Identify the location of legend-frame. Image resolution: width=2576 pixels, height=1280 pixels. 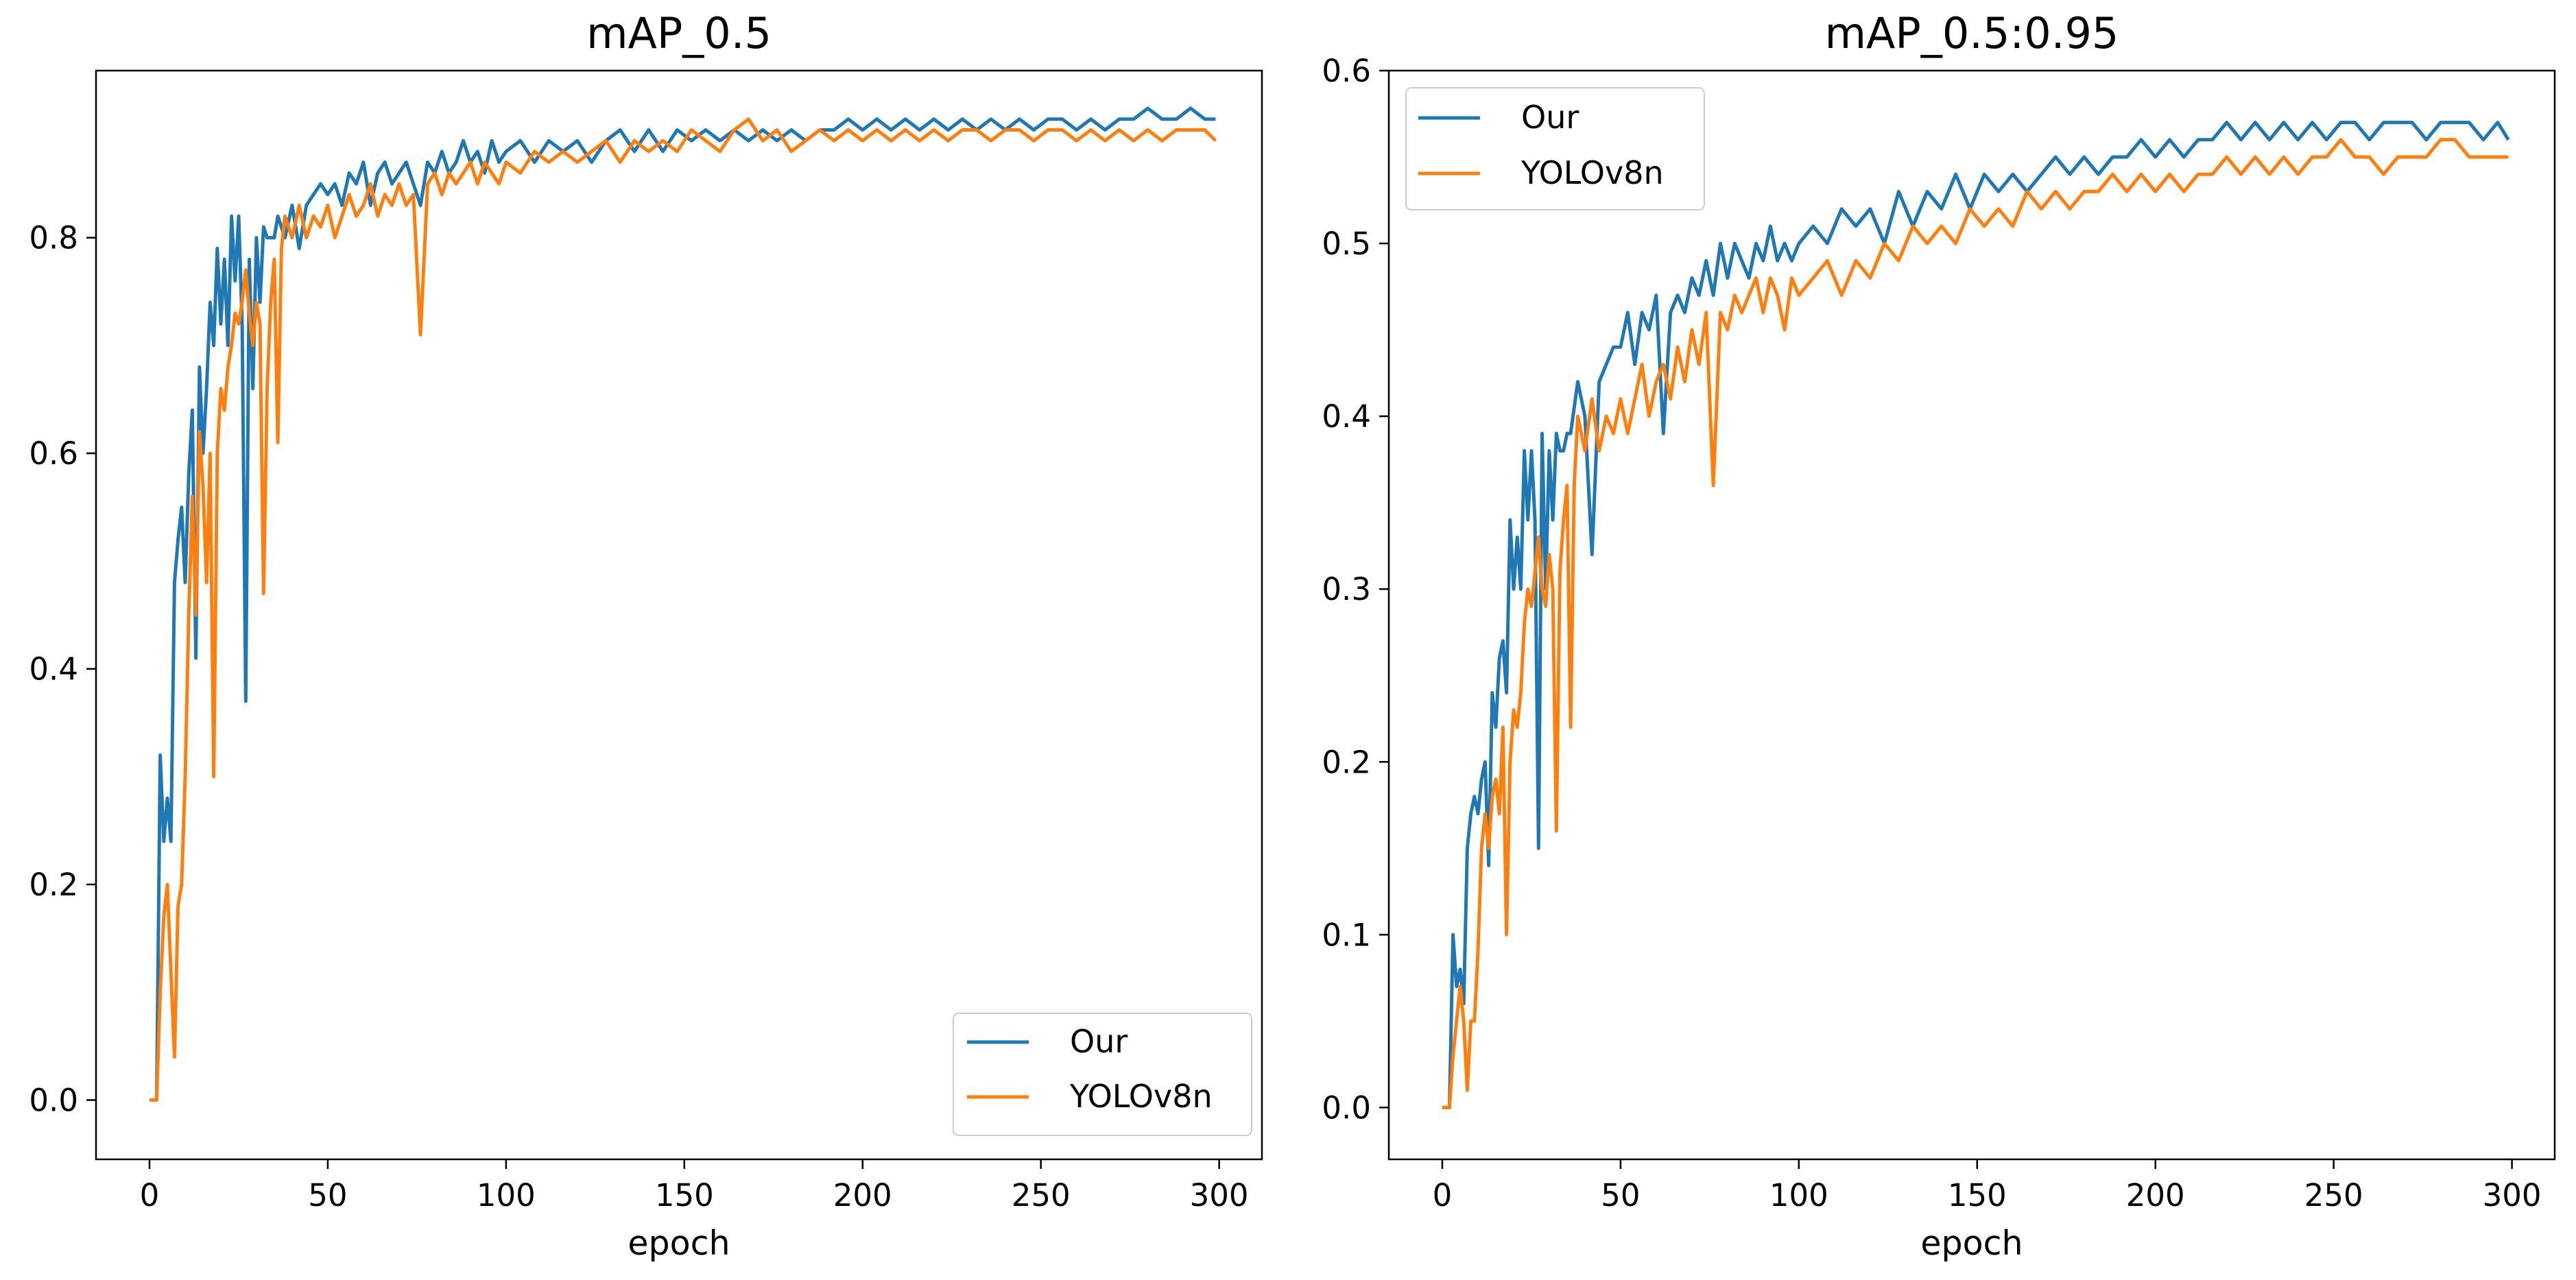
(1555, 148).